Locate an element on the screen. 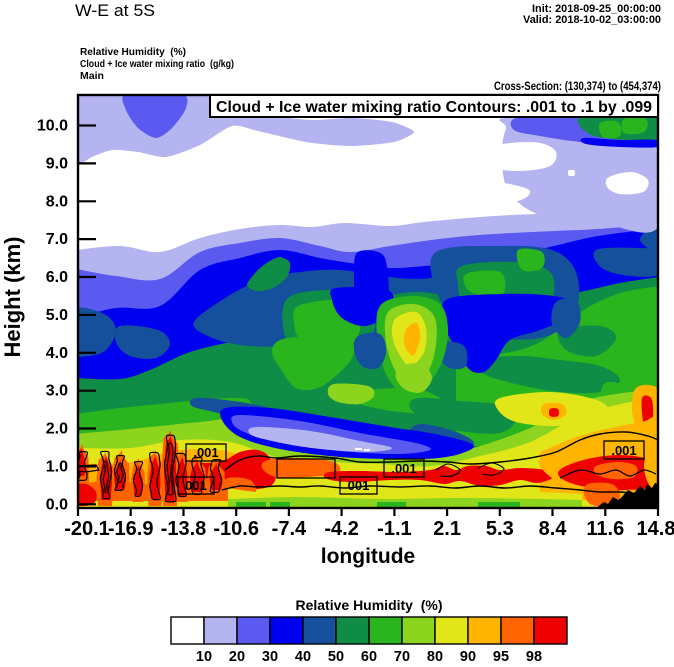 The width and height of the screenshot is (674, 667). svg-text: 2.0 is located at coordinates (57, 429).